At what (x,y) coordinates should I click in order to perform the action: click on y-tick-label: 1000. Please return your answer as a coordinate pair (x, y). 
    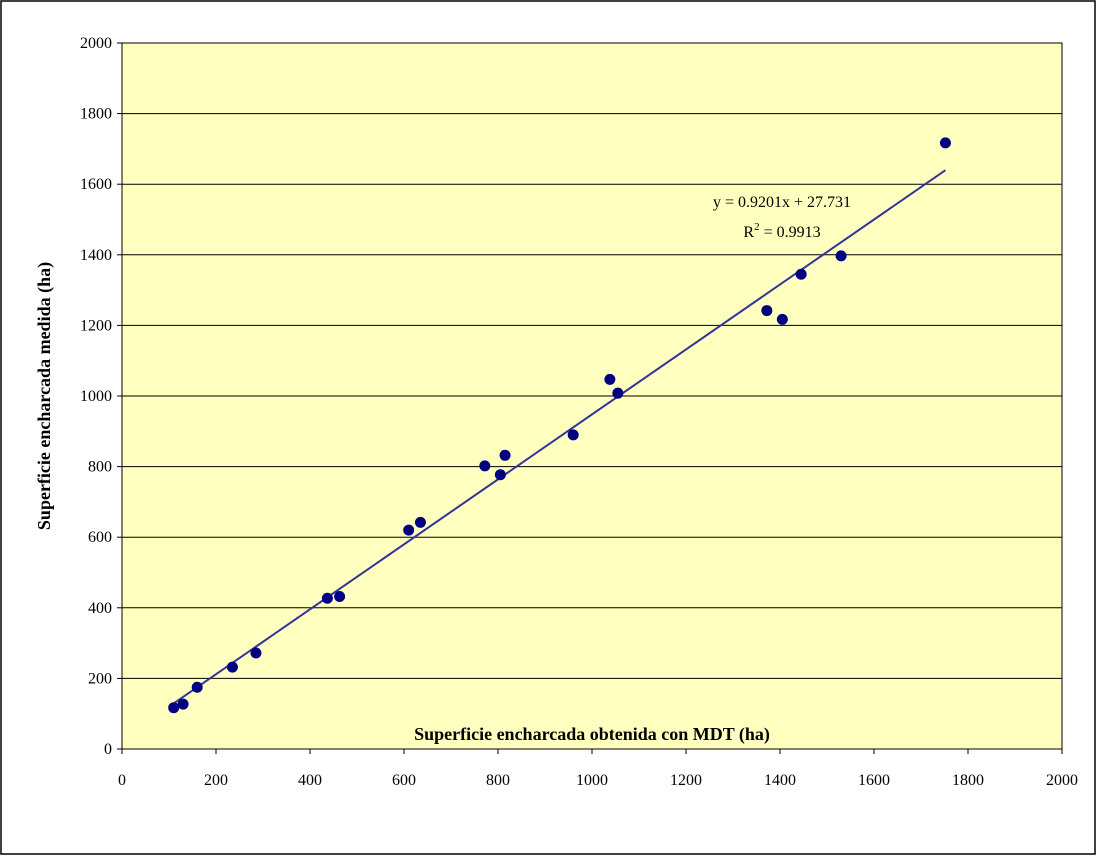
    Looking at the image, I should click on (96, 396).